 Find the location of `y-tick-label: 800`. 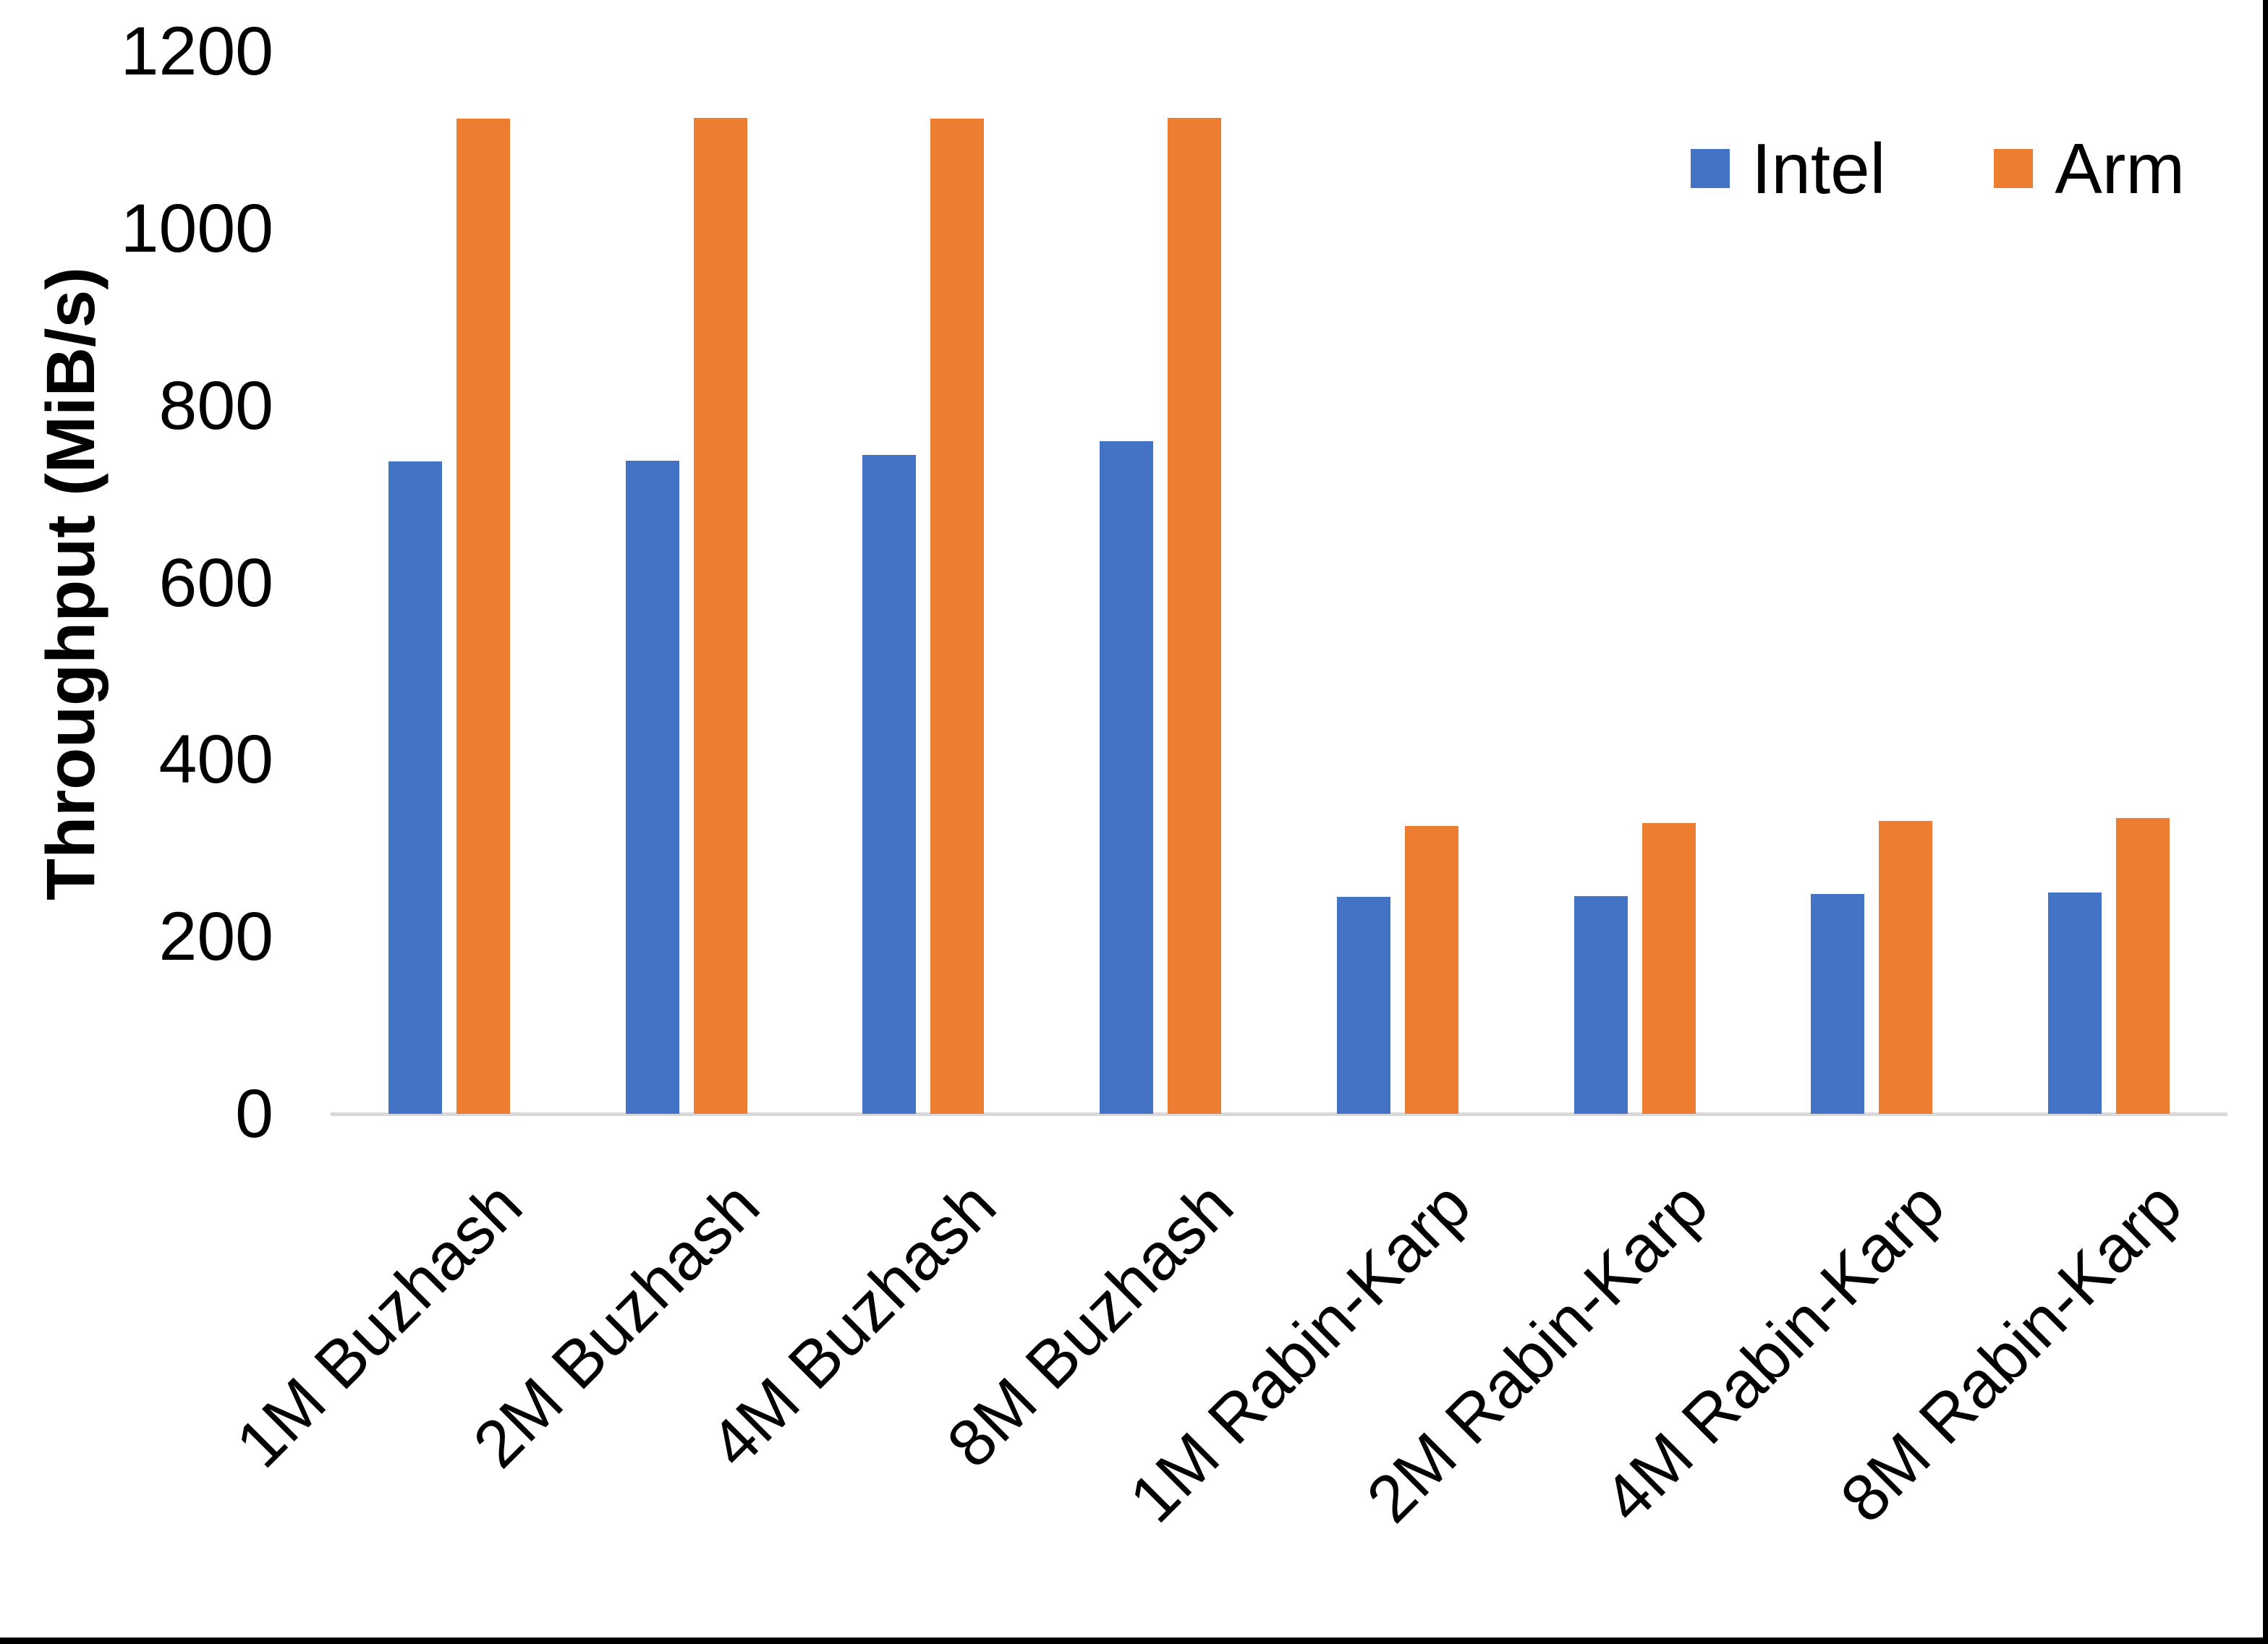

y-tick-label: 800 is located at coordinates (216, 405).